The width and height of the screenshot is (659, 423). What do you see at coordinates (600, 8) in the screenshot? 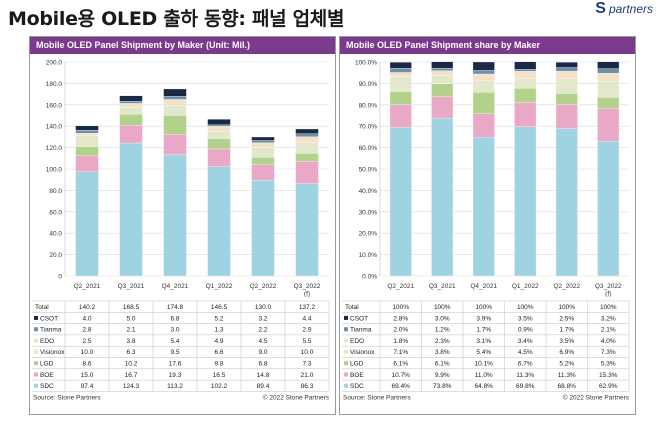
I see `logo-mark: S` at bounding box center [600, 8].